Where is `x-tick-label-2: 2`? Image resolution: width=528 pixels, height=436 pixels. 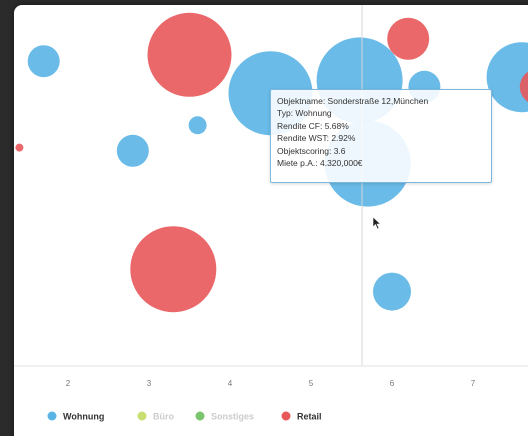
x-tick-label-2: 2 is located at coordinates (68, 383).